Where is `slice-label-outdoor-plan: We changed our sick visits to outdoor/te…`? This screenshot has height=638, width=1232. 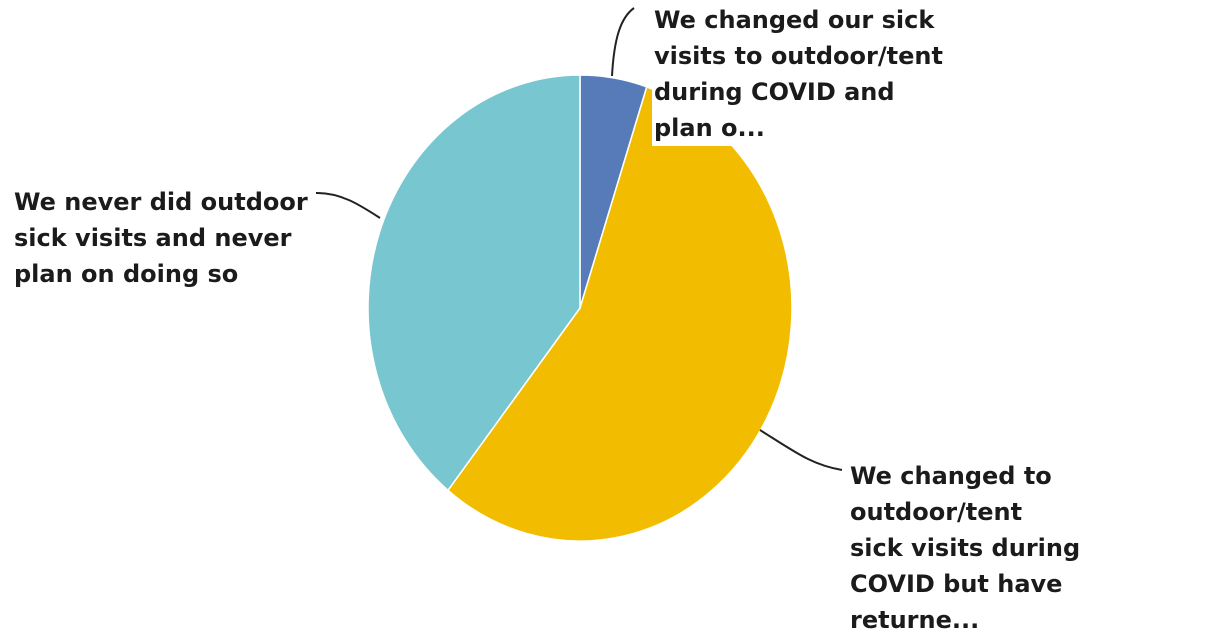
slice-label-outdoor-plan: We changed our sick visits to outdoor/te… is located at coordinates (804, 74).